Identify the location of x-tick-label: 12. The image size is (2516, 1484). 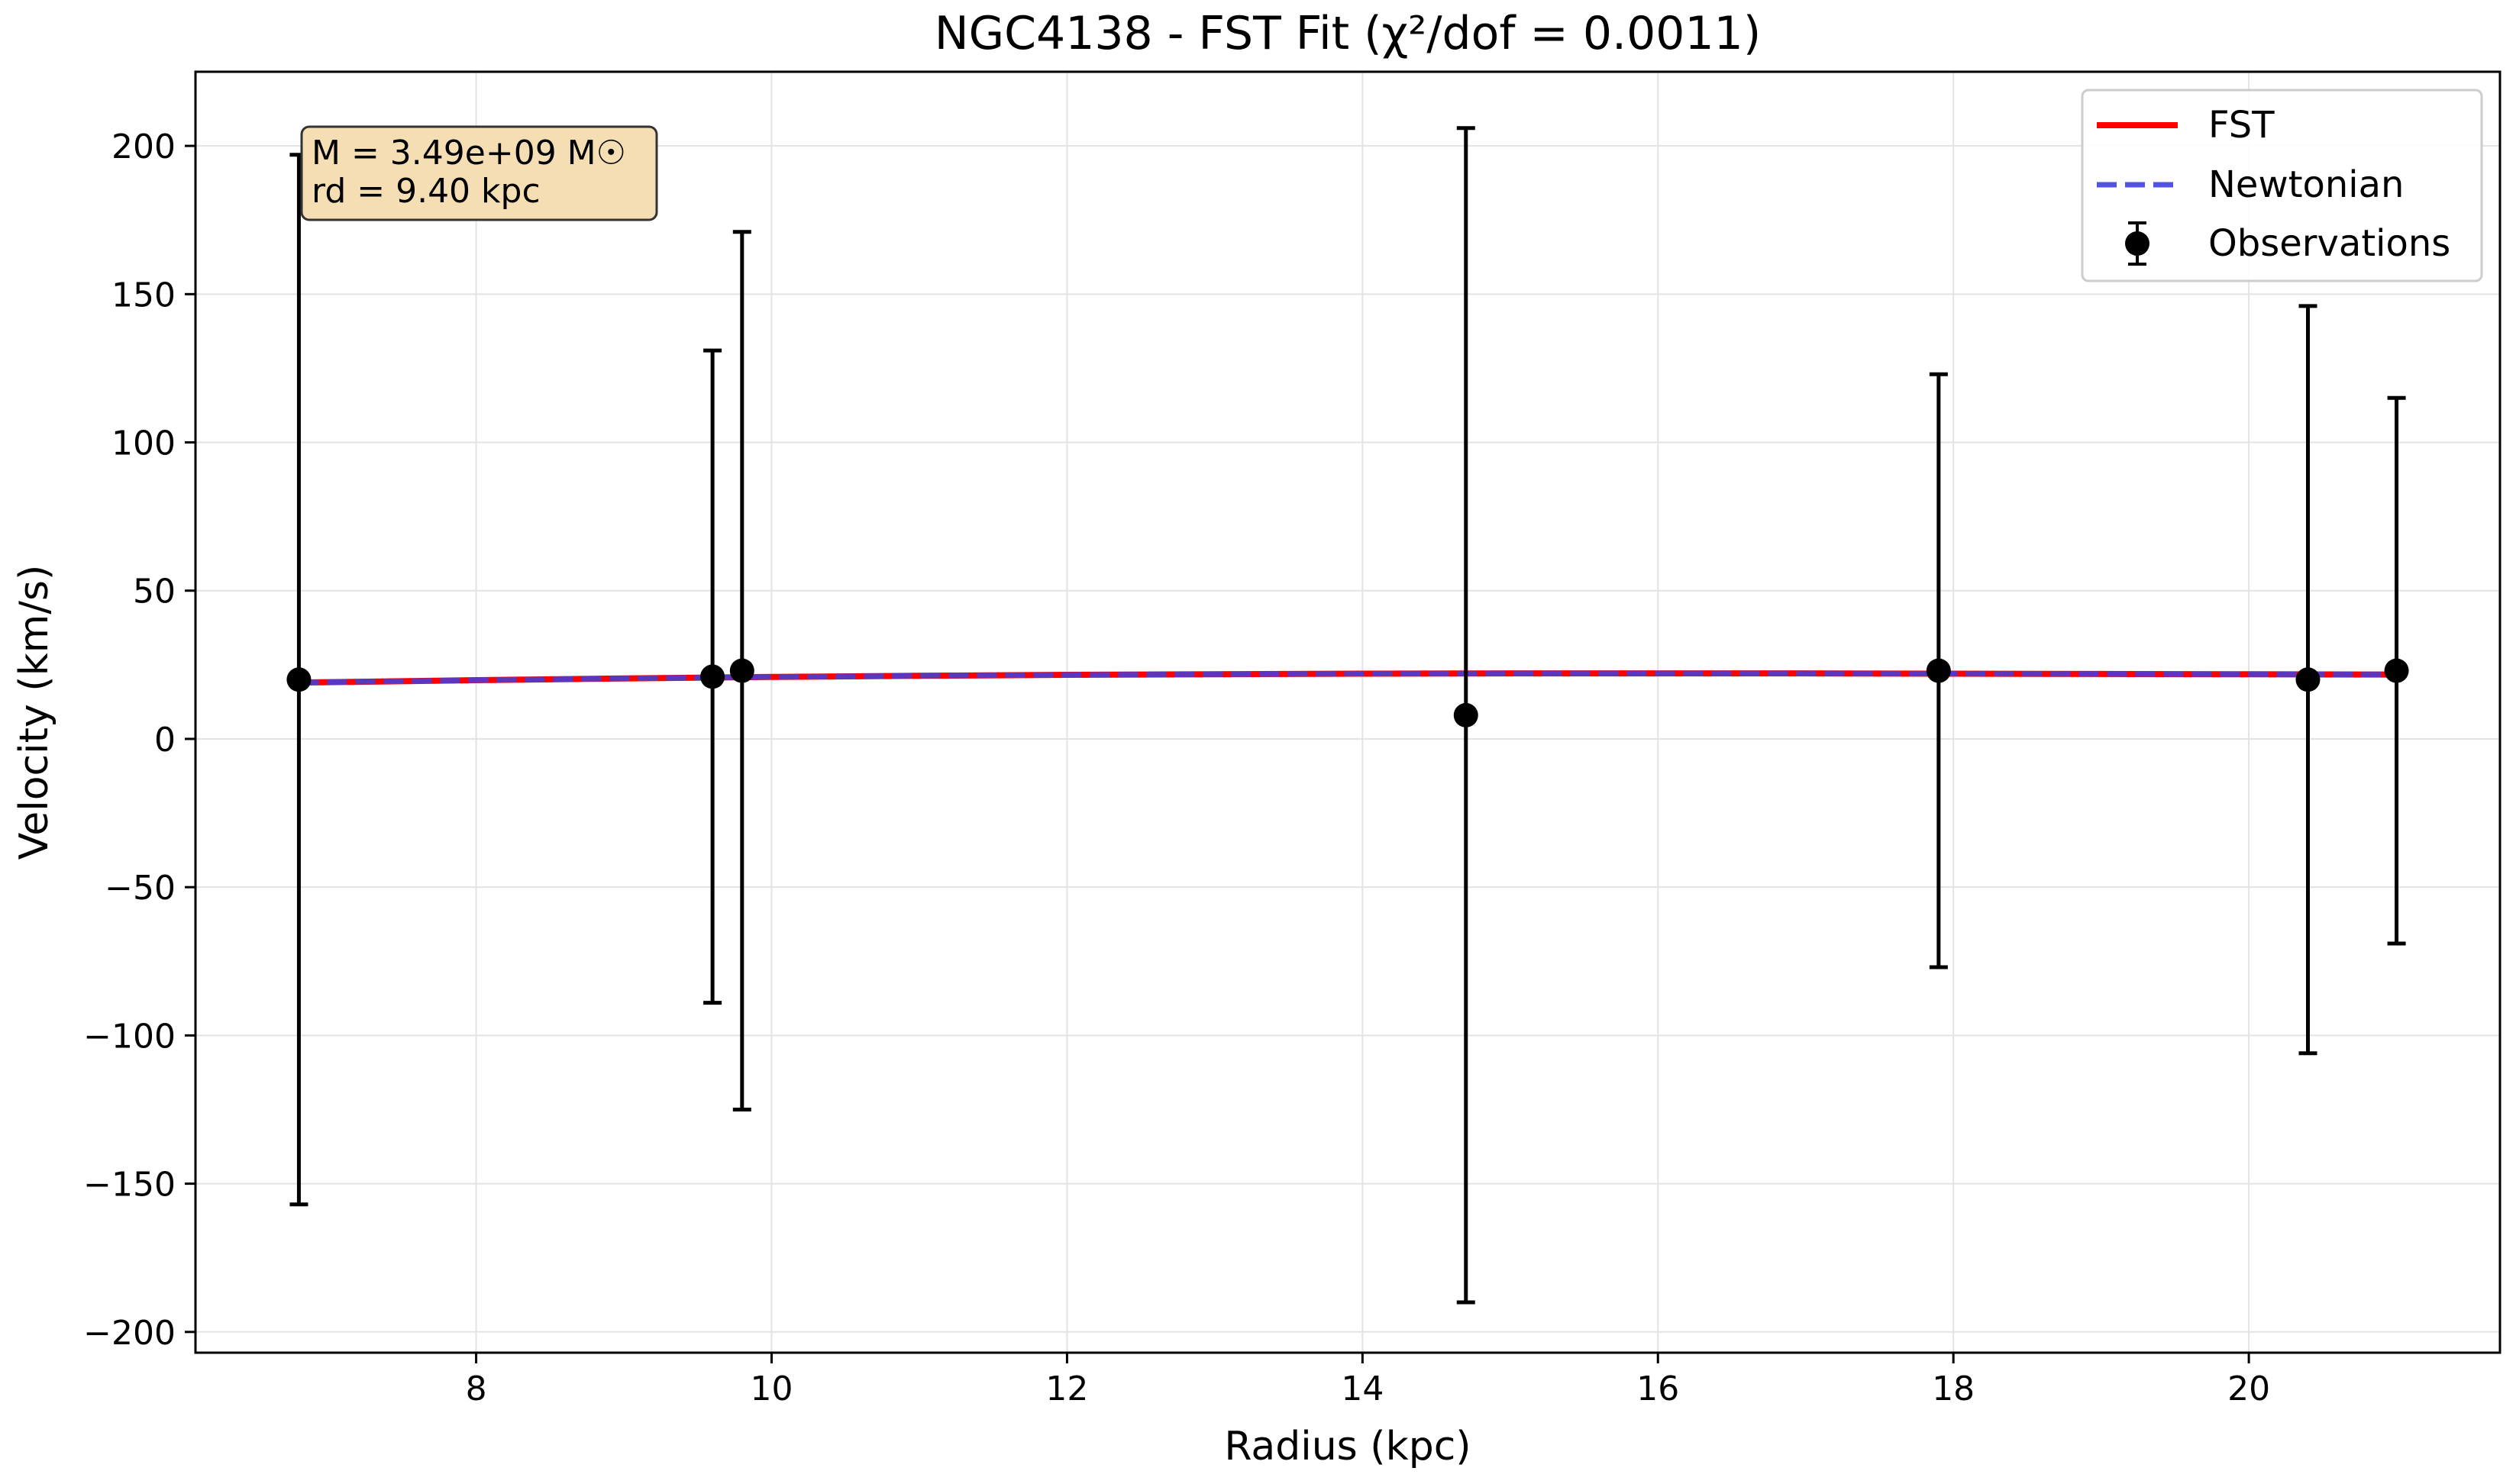
(1066, 1388).